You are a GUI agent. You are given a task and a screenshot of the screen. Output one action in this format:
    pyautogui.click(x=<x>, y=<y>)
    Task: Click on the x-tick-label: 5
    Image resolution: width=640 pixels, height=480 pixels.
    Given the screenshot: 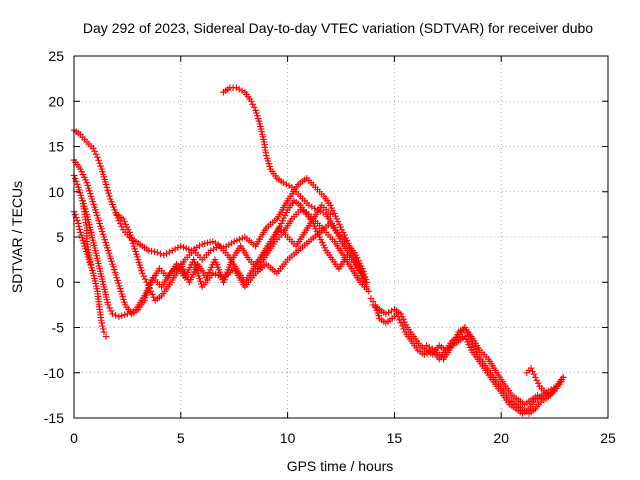 What is the action you would take?
    pyautogui.click(x=181, y=438)
    